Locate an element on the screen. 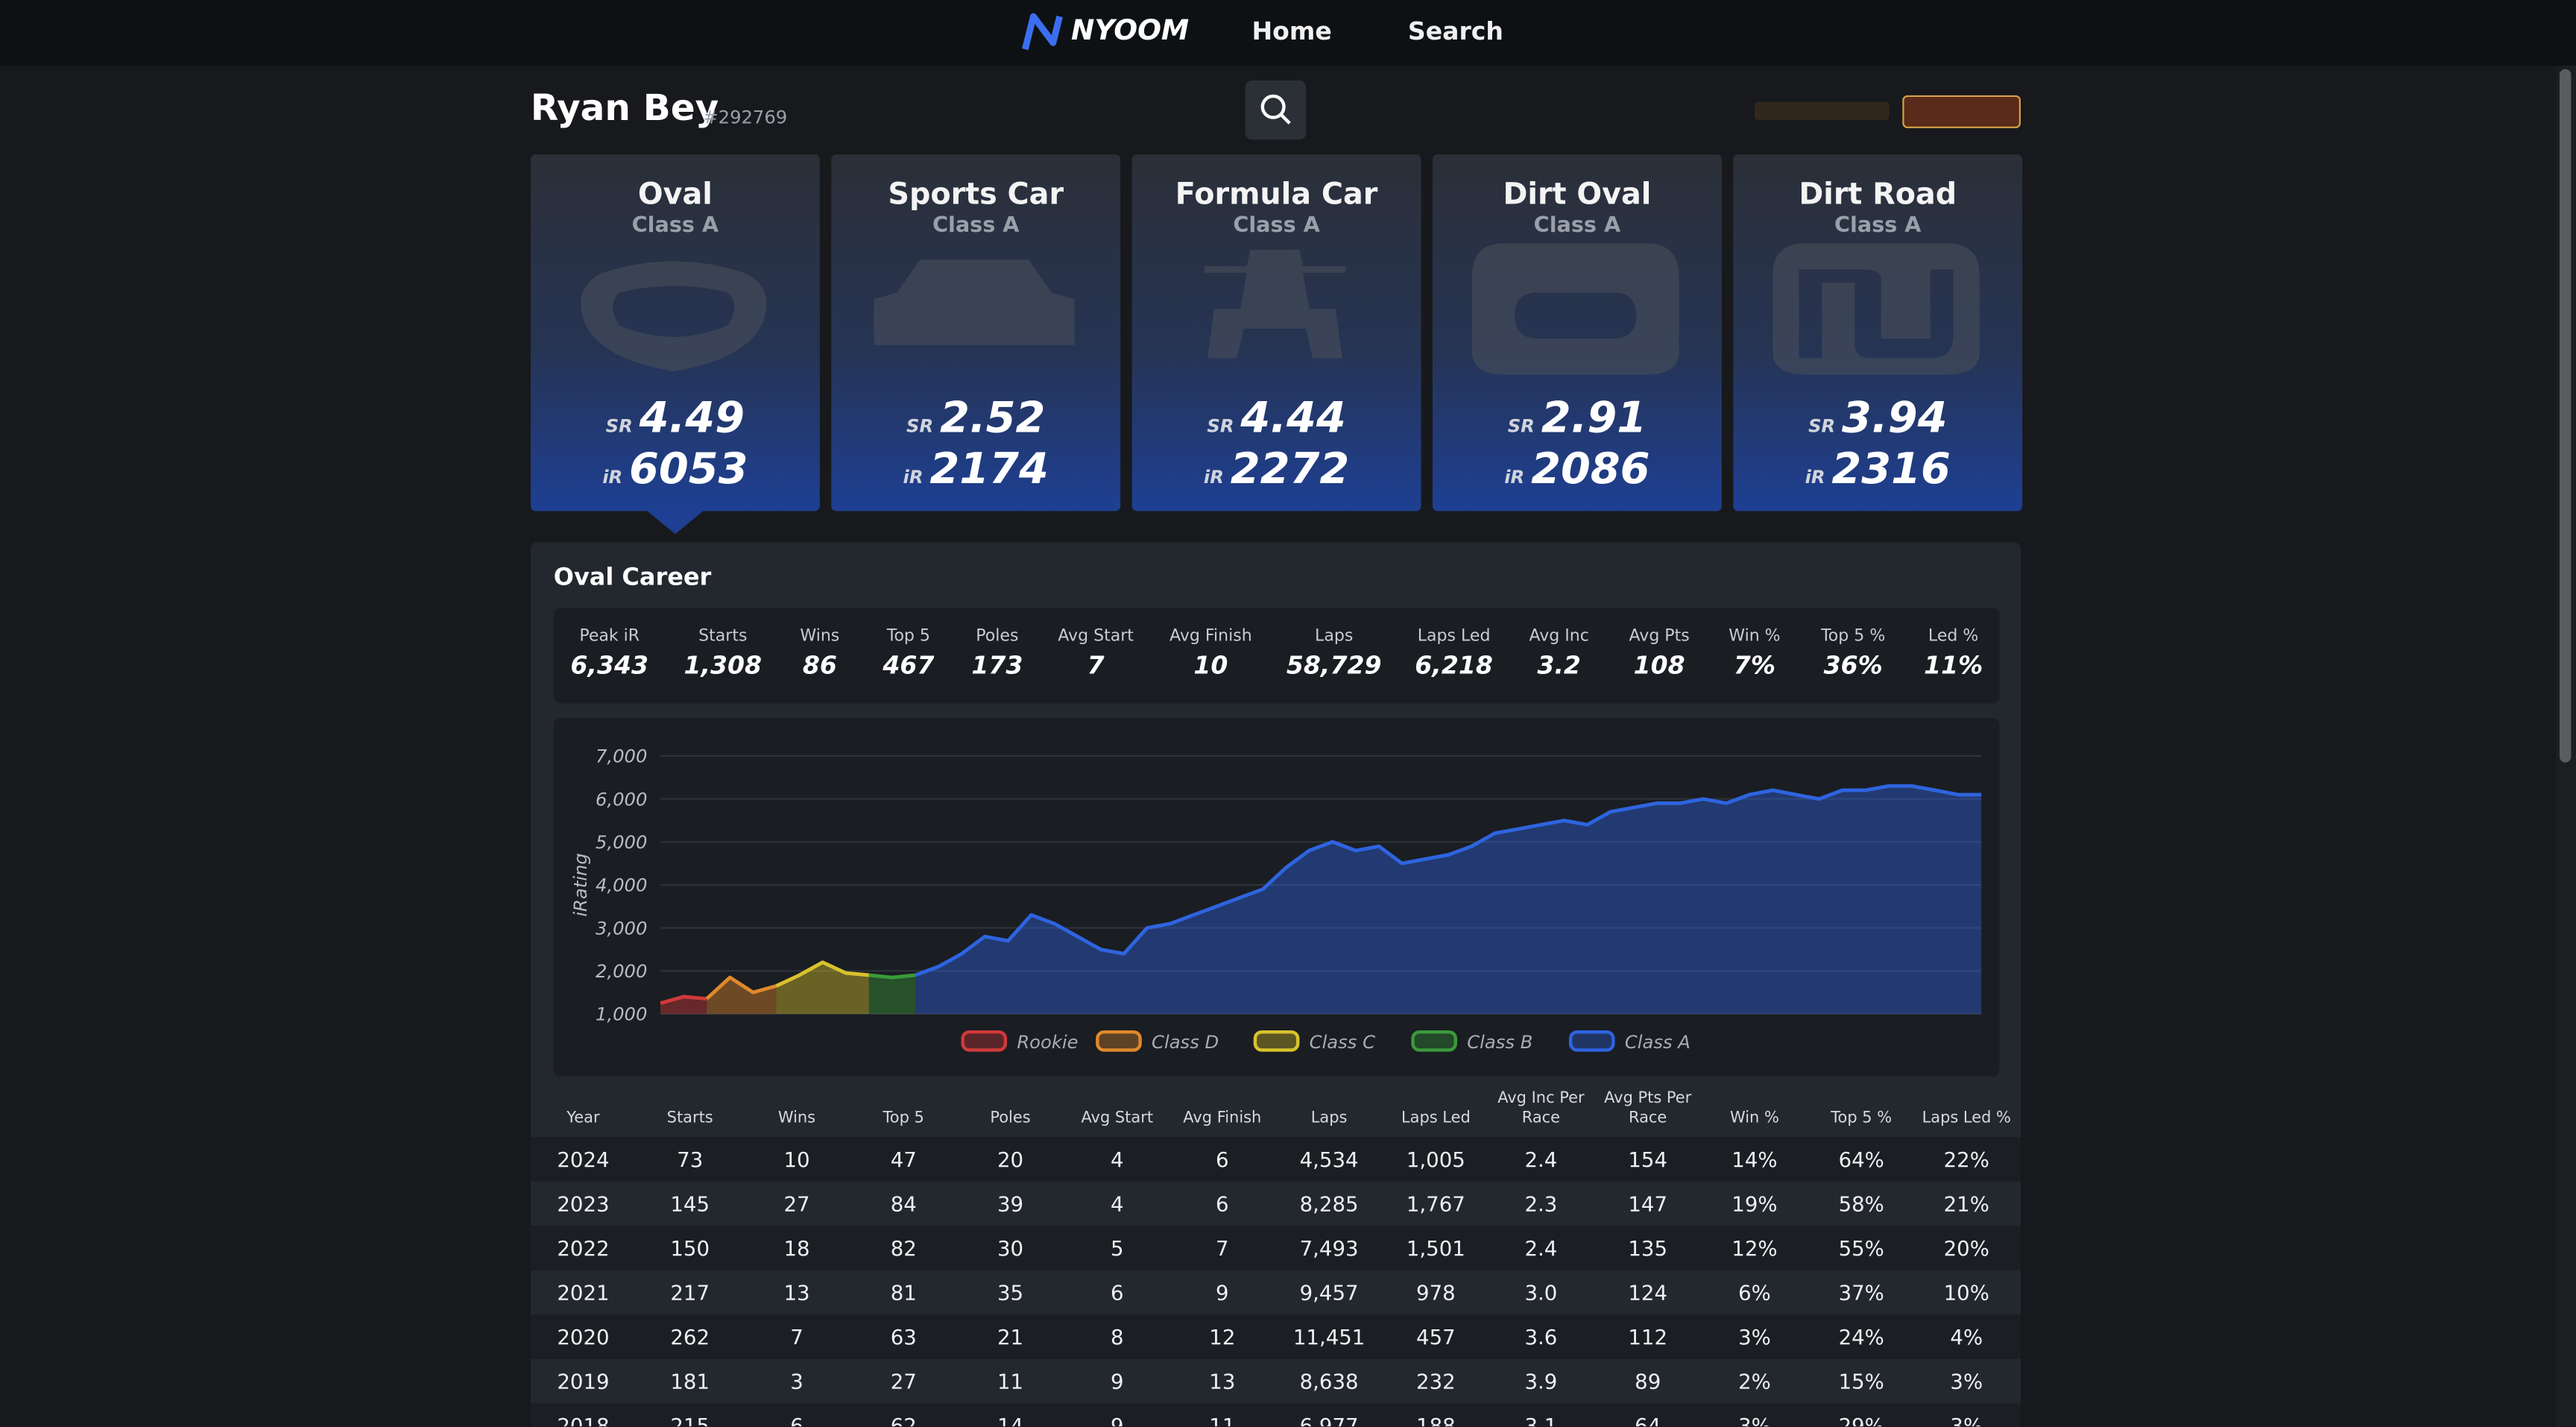 The height and width of the screenshot is (1427, 2576). table-cell: 6 is located at coordinates (1222, 1160).